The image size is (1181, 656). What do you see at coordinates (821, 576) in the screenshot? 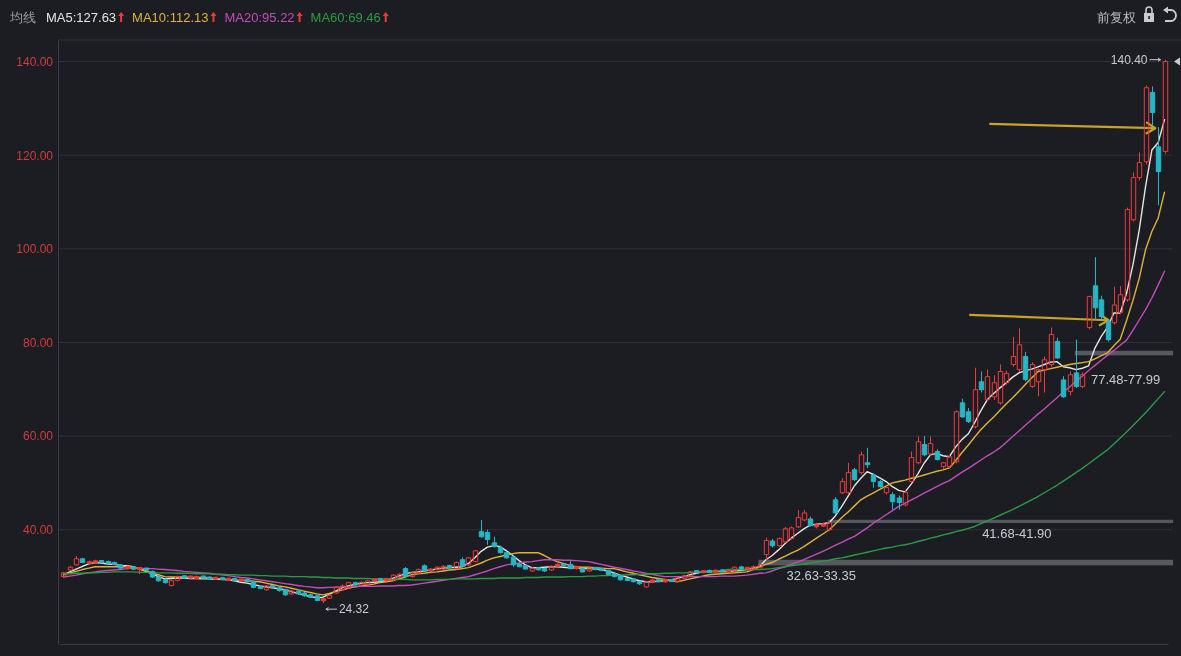
I see `band-label: 32.63-33.35` at bounding box center [821, 576].